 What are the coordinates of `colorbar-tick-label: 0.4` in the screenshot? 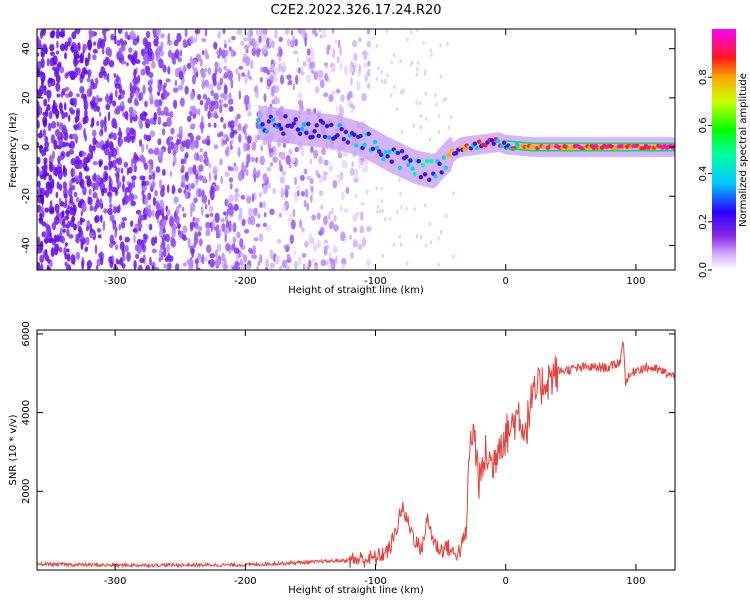 It's located at (703, 174).